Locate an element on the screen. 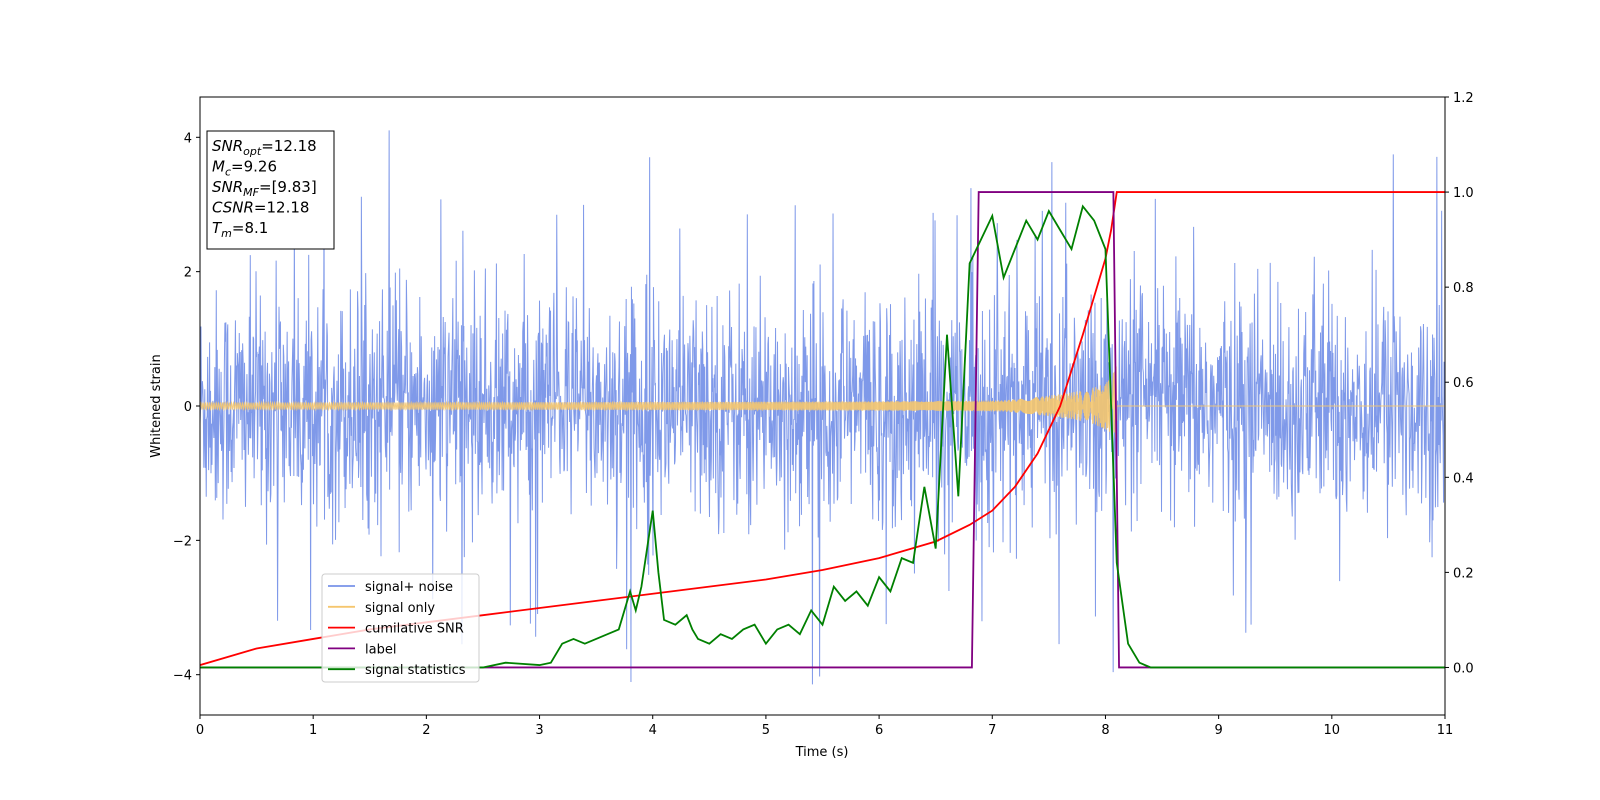 Image resolution: width=1600 pixels, height=800 pixels. y-left-tick-label: 0 is located at coordinates (188, 407).